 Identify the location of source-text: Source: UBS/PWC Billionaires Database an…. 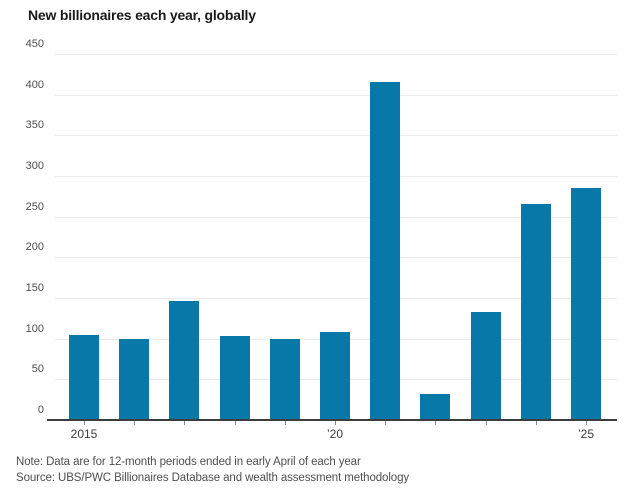
(213, 478).